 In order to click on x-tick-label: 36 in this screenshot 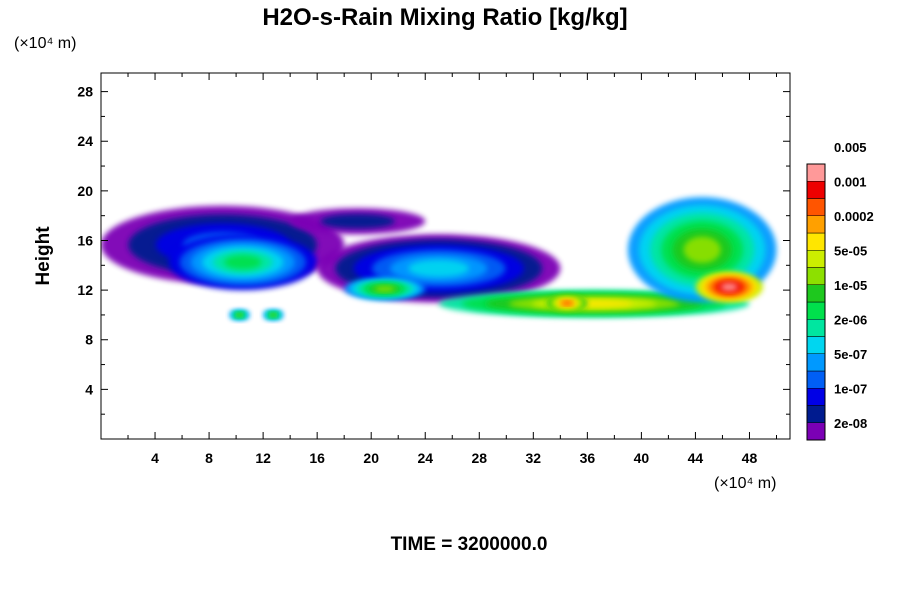, I will do `click(588, 458)`.